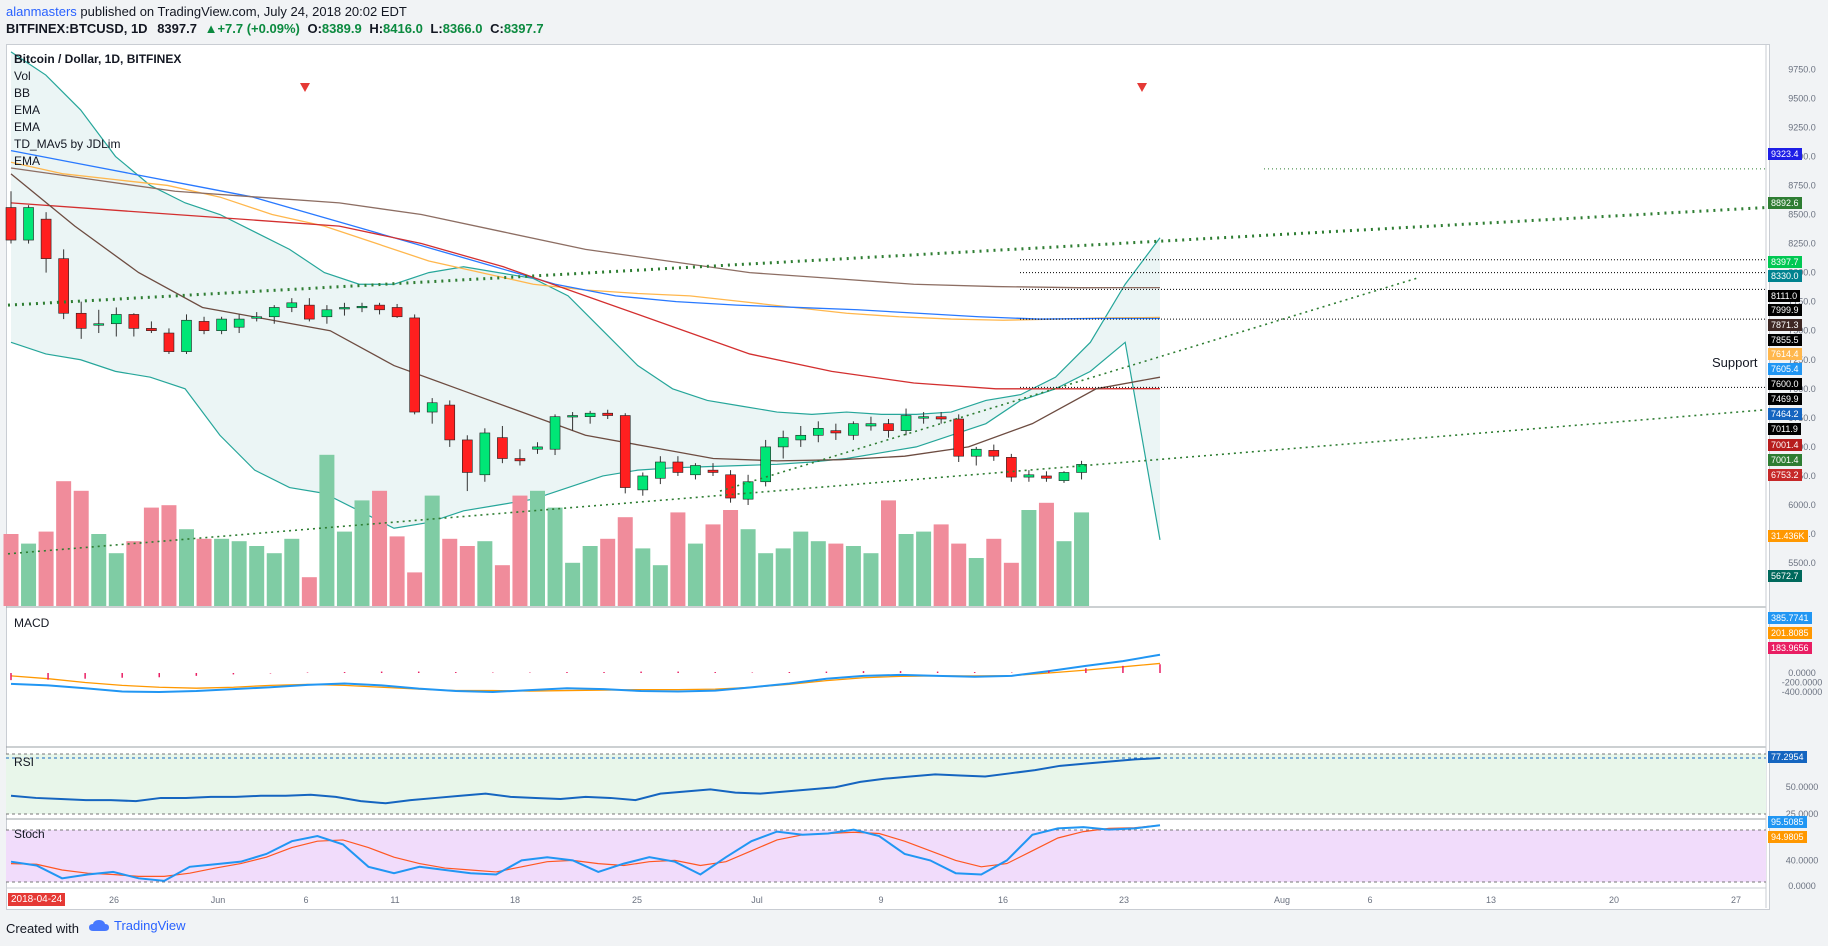 This screenshot has width=1828, height=946. I want to click on time-tick-label: 16, so click(1003, 900).